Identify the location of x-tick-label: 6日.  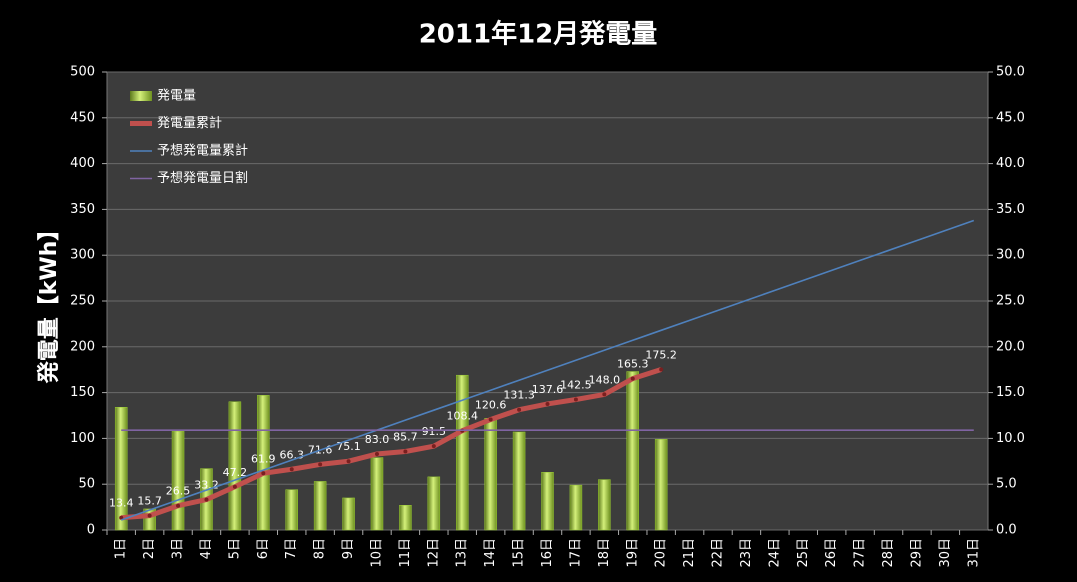
(263, 548).